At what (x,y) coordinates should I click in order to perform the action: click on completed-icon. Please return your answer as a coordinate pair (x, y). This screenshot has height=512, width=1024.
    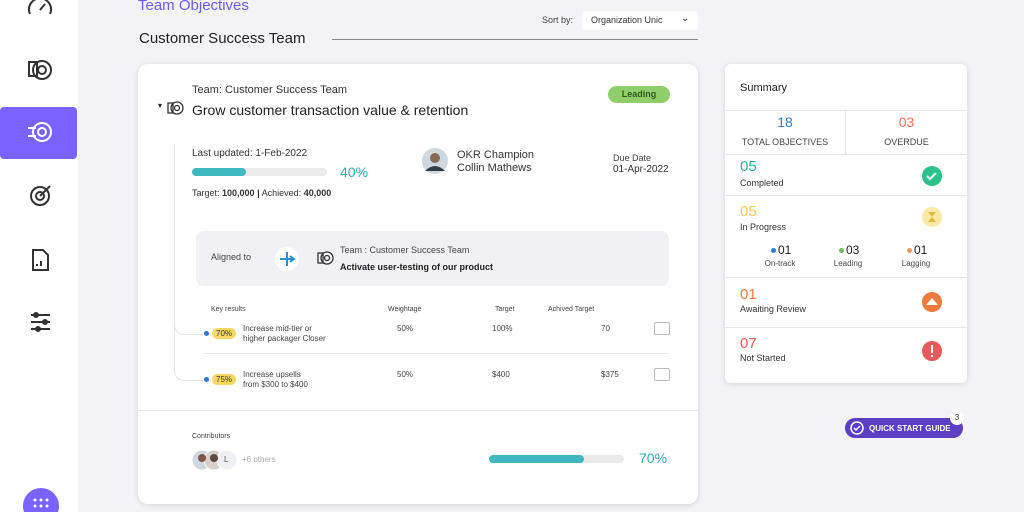
    Looking at the image, I should click on (932, 176).